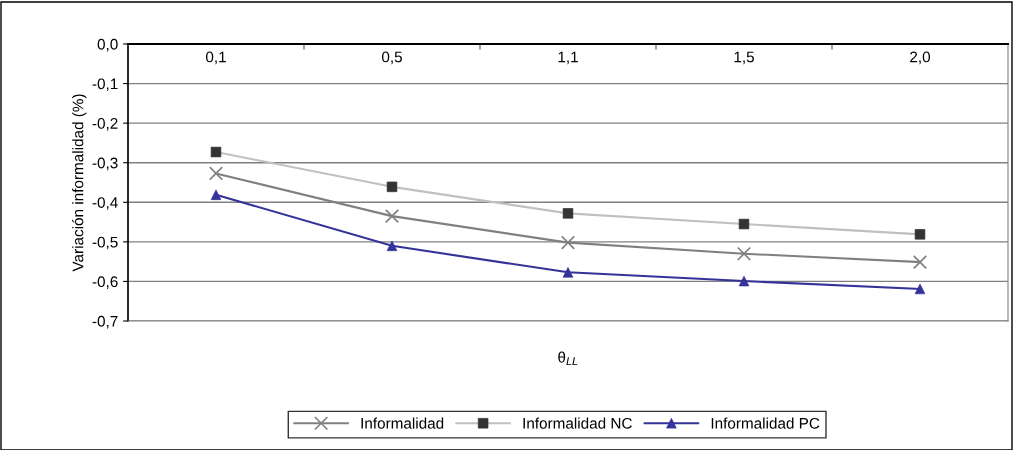 The height and width of the screenshot is (450, 1013). Describe the element at coordinates (105, 203) in the screenshot. I see `y-tick-label: -0,4` at that location.